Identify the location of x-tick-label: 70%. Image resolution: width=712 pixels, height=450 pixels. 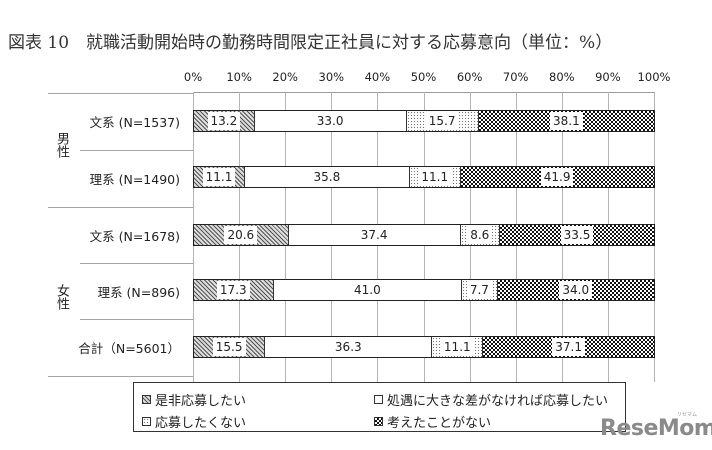
(515, 77).